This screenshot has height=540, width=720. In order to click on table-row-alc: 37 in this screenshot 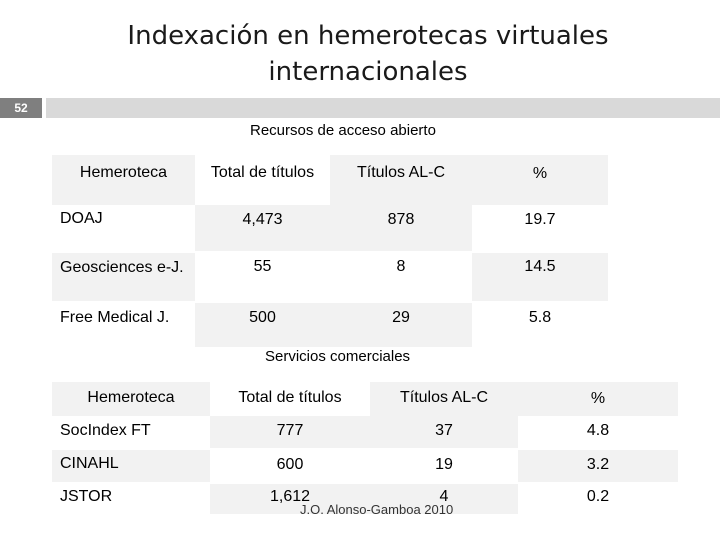, I will do `click(444, 432)`.